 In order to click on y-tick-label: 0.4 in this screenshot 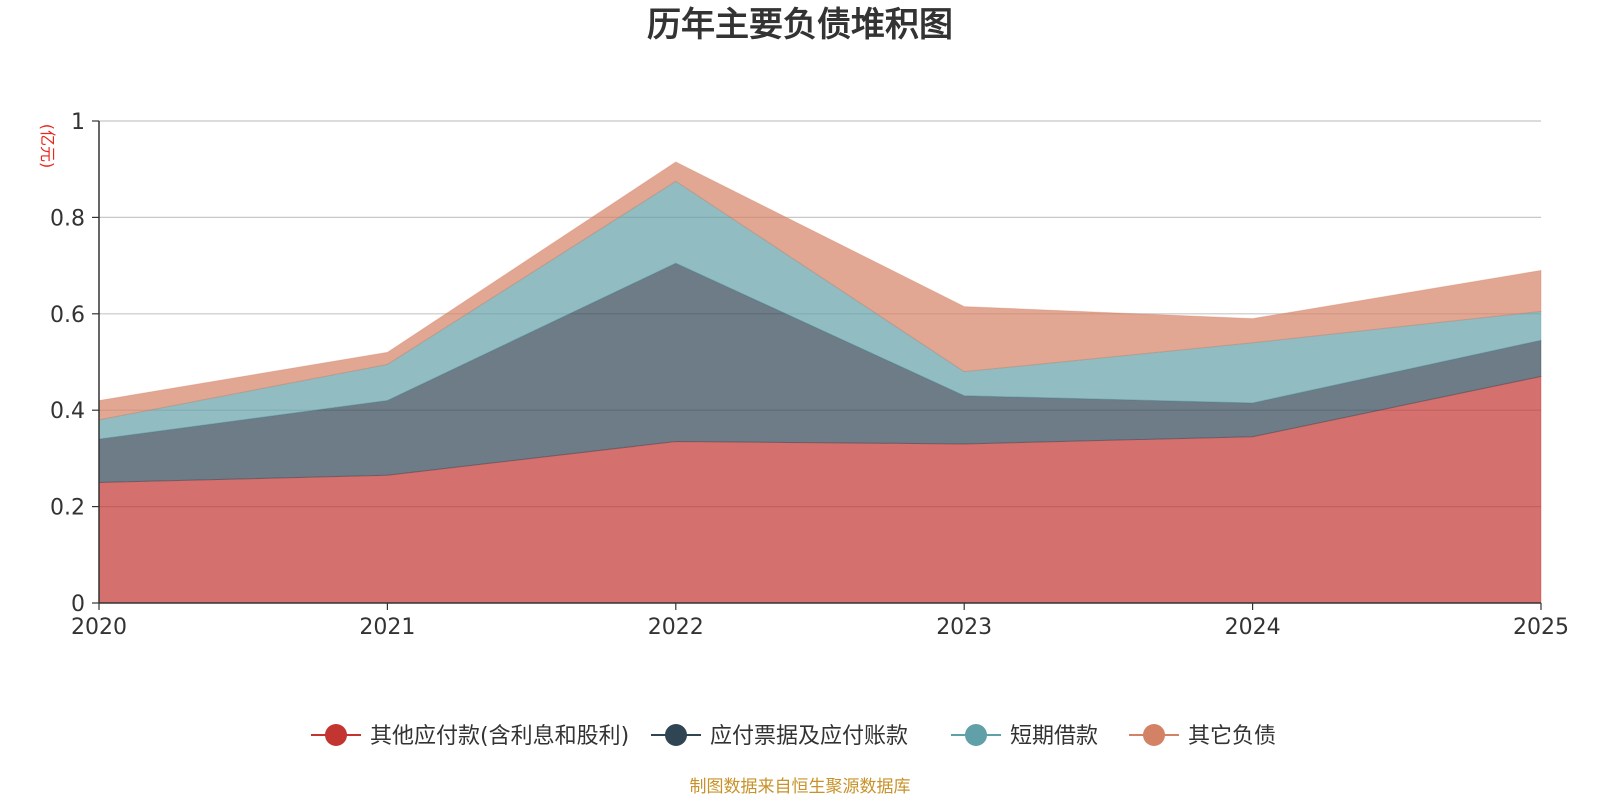, I will do `click(67, 411)`.